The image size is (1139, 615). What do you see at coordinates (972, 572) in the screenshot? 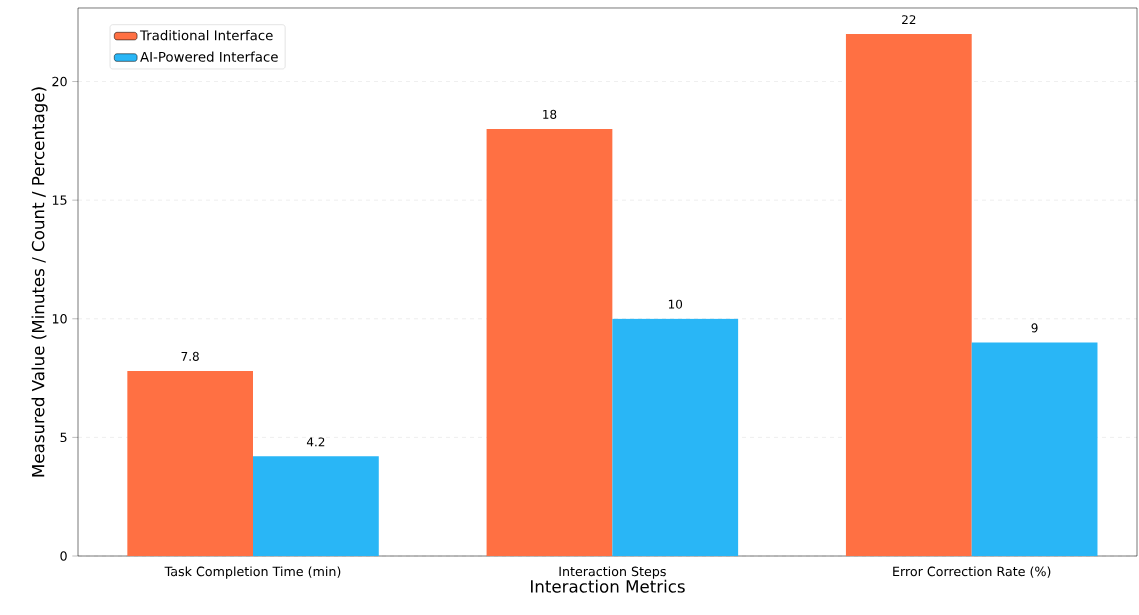
I see `x-tick-label: Error Correction Rate (%)` at bounding box center [972, 572].